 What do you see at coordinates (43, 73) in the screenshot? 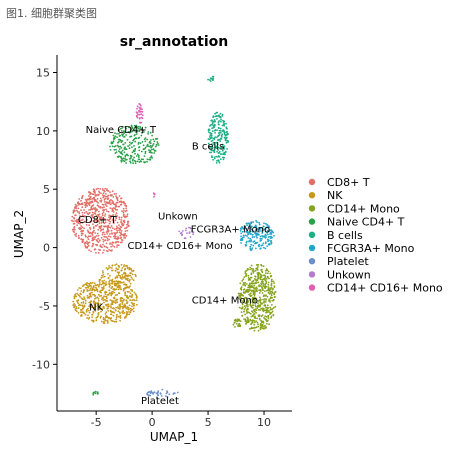
I see `y-tick-label: 15` at bounding box center [43, 73].